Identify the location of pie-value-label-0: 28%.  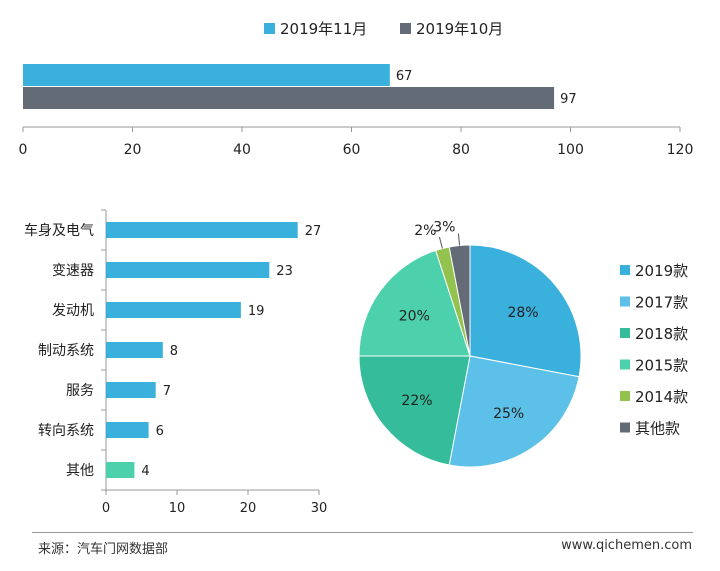
(522, 313).